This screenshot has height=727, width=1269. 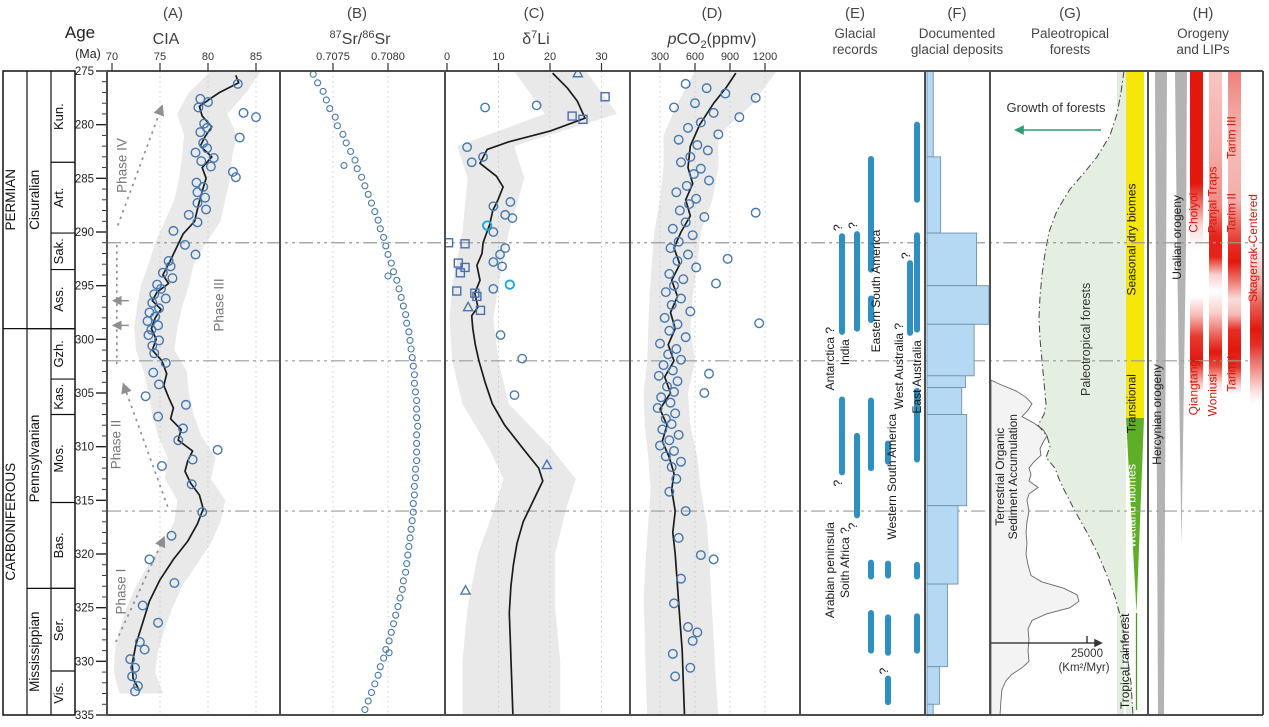 I want to click on panel-g-areas, so click(x=1067, y=393).